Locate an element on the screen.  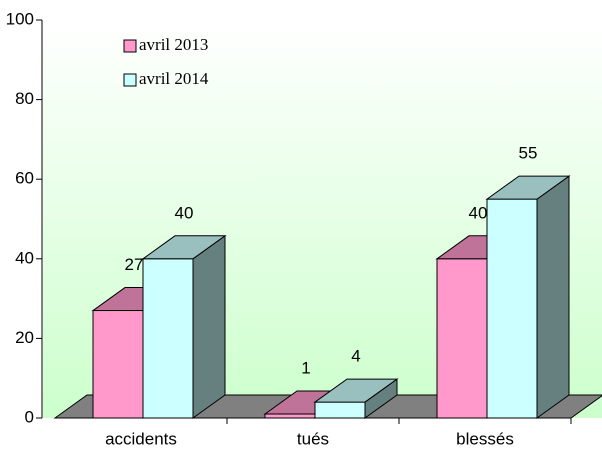
legend-label: avril 2014 is located at coordinates (174, 78).